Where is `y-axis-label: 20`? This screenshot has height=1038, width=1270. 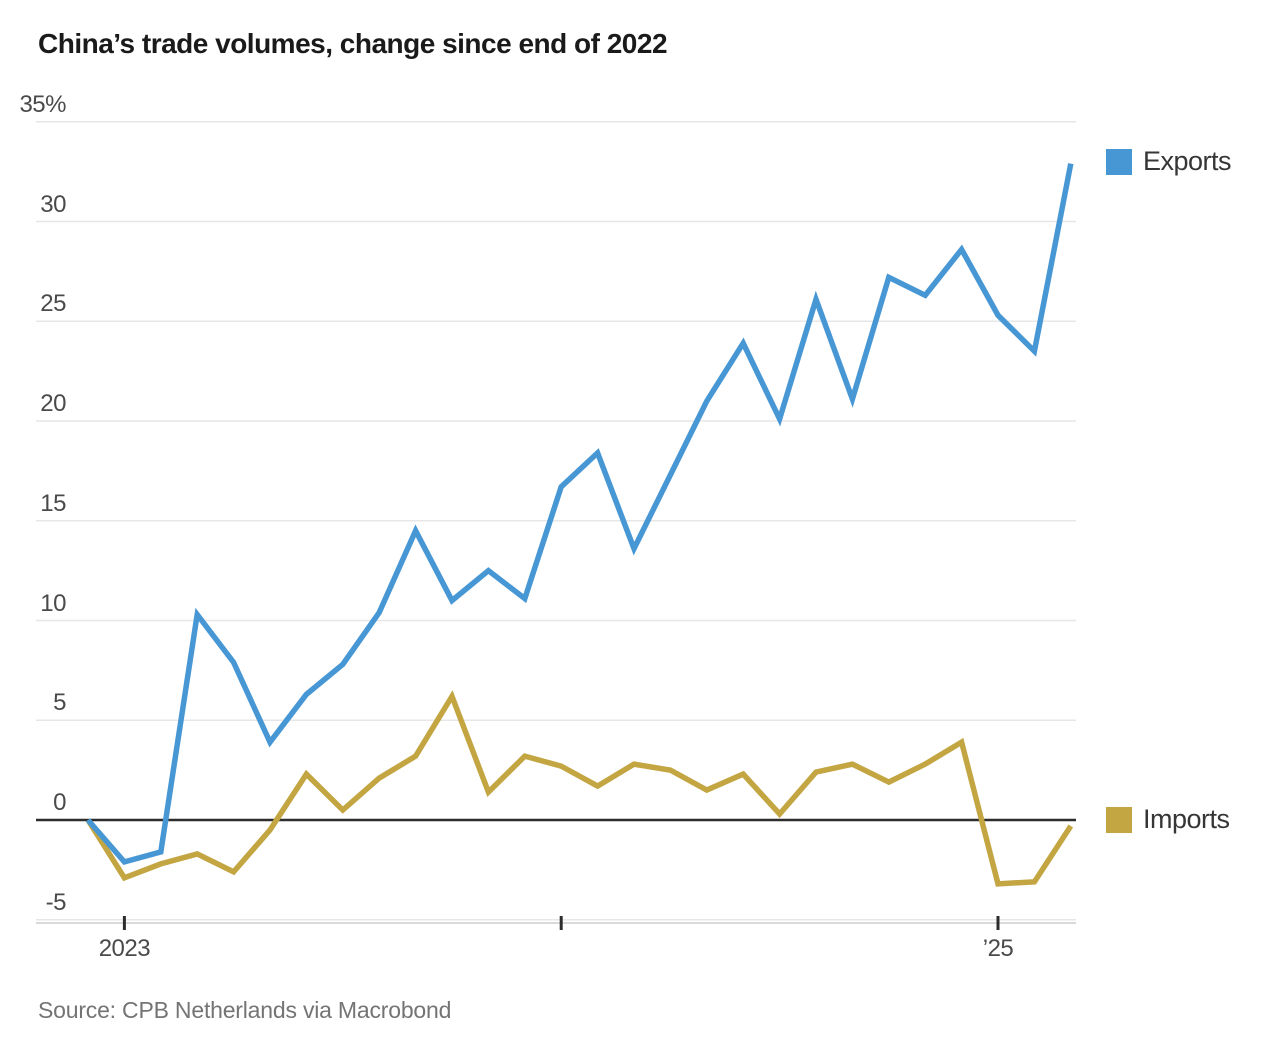 y-axis-label: 20 is located at coordinates (53, 403).